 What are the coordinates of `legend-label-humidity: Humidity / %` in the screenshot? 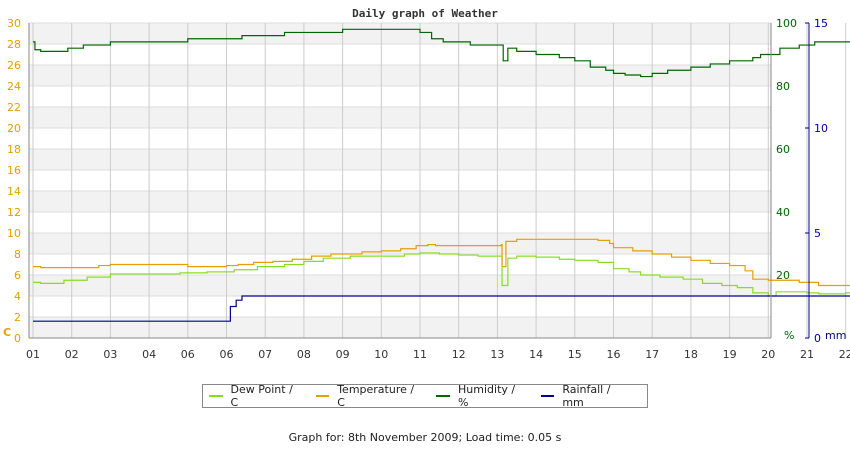 It's located at (487, 396).